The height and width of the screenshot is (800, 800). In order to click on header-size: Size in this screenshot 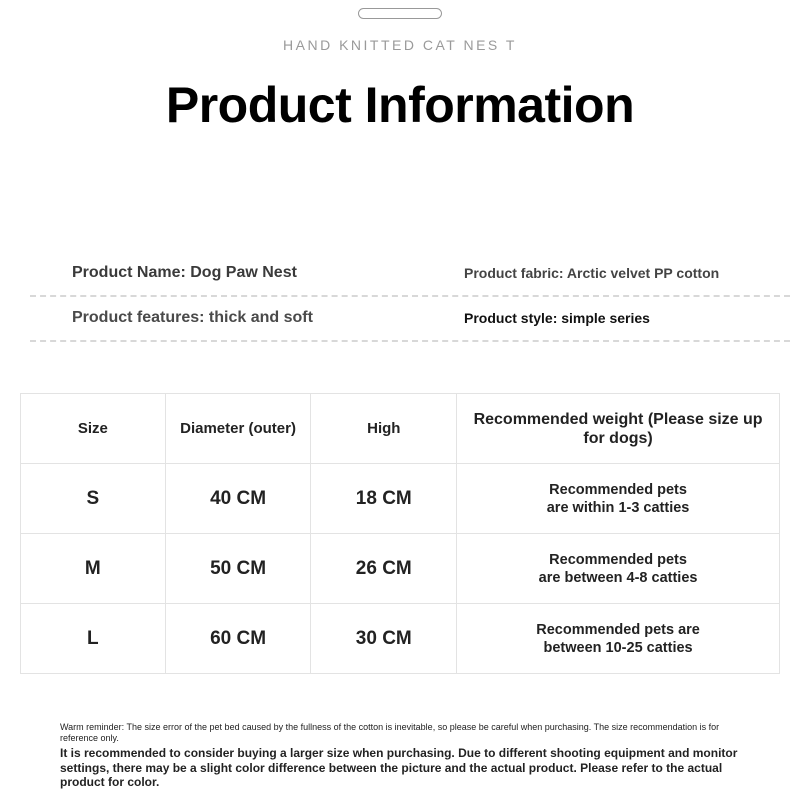, I will do `click(93, 428)`.